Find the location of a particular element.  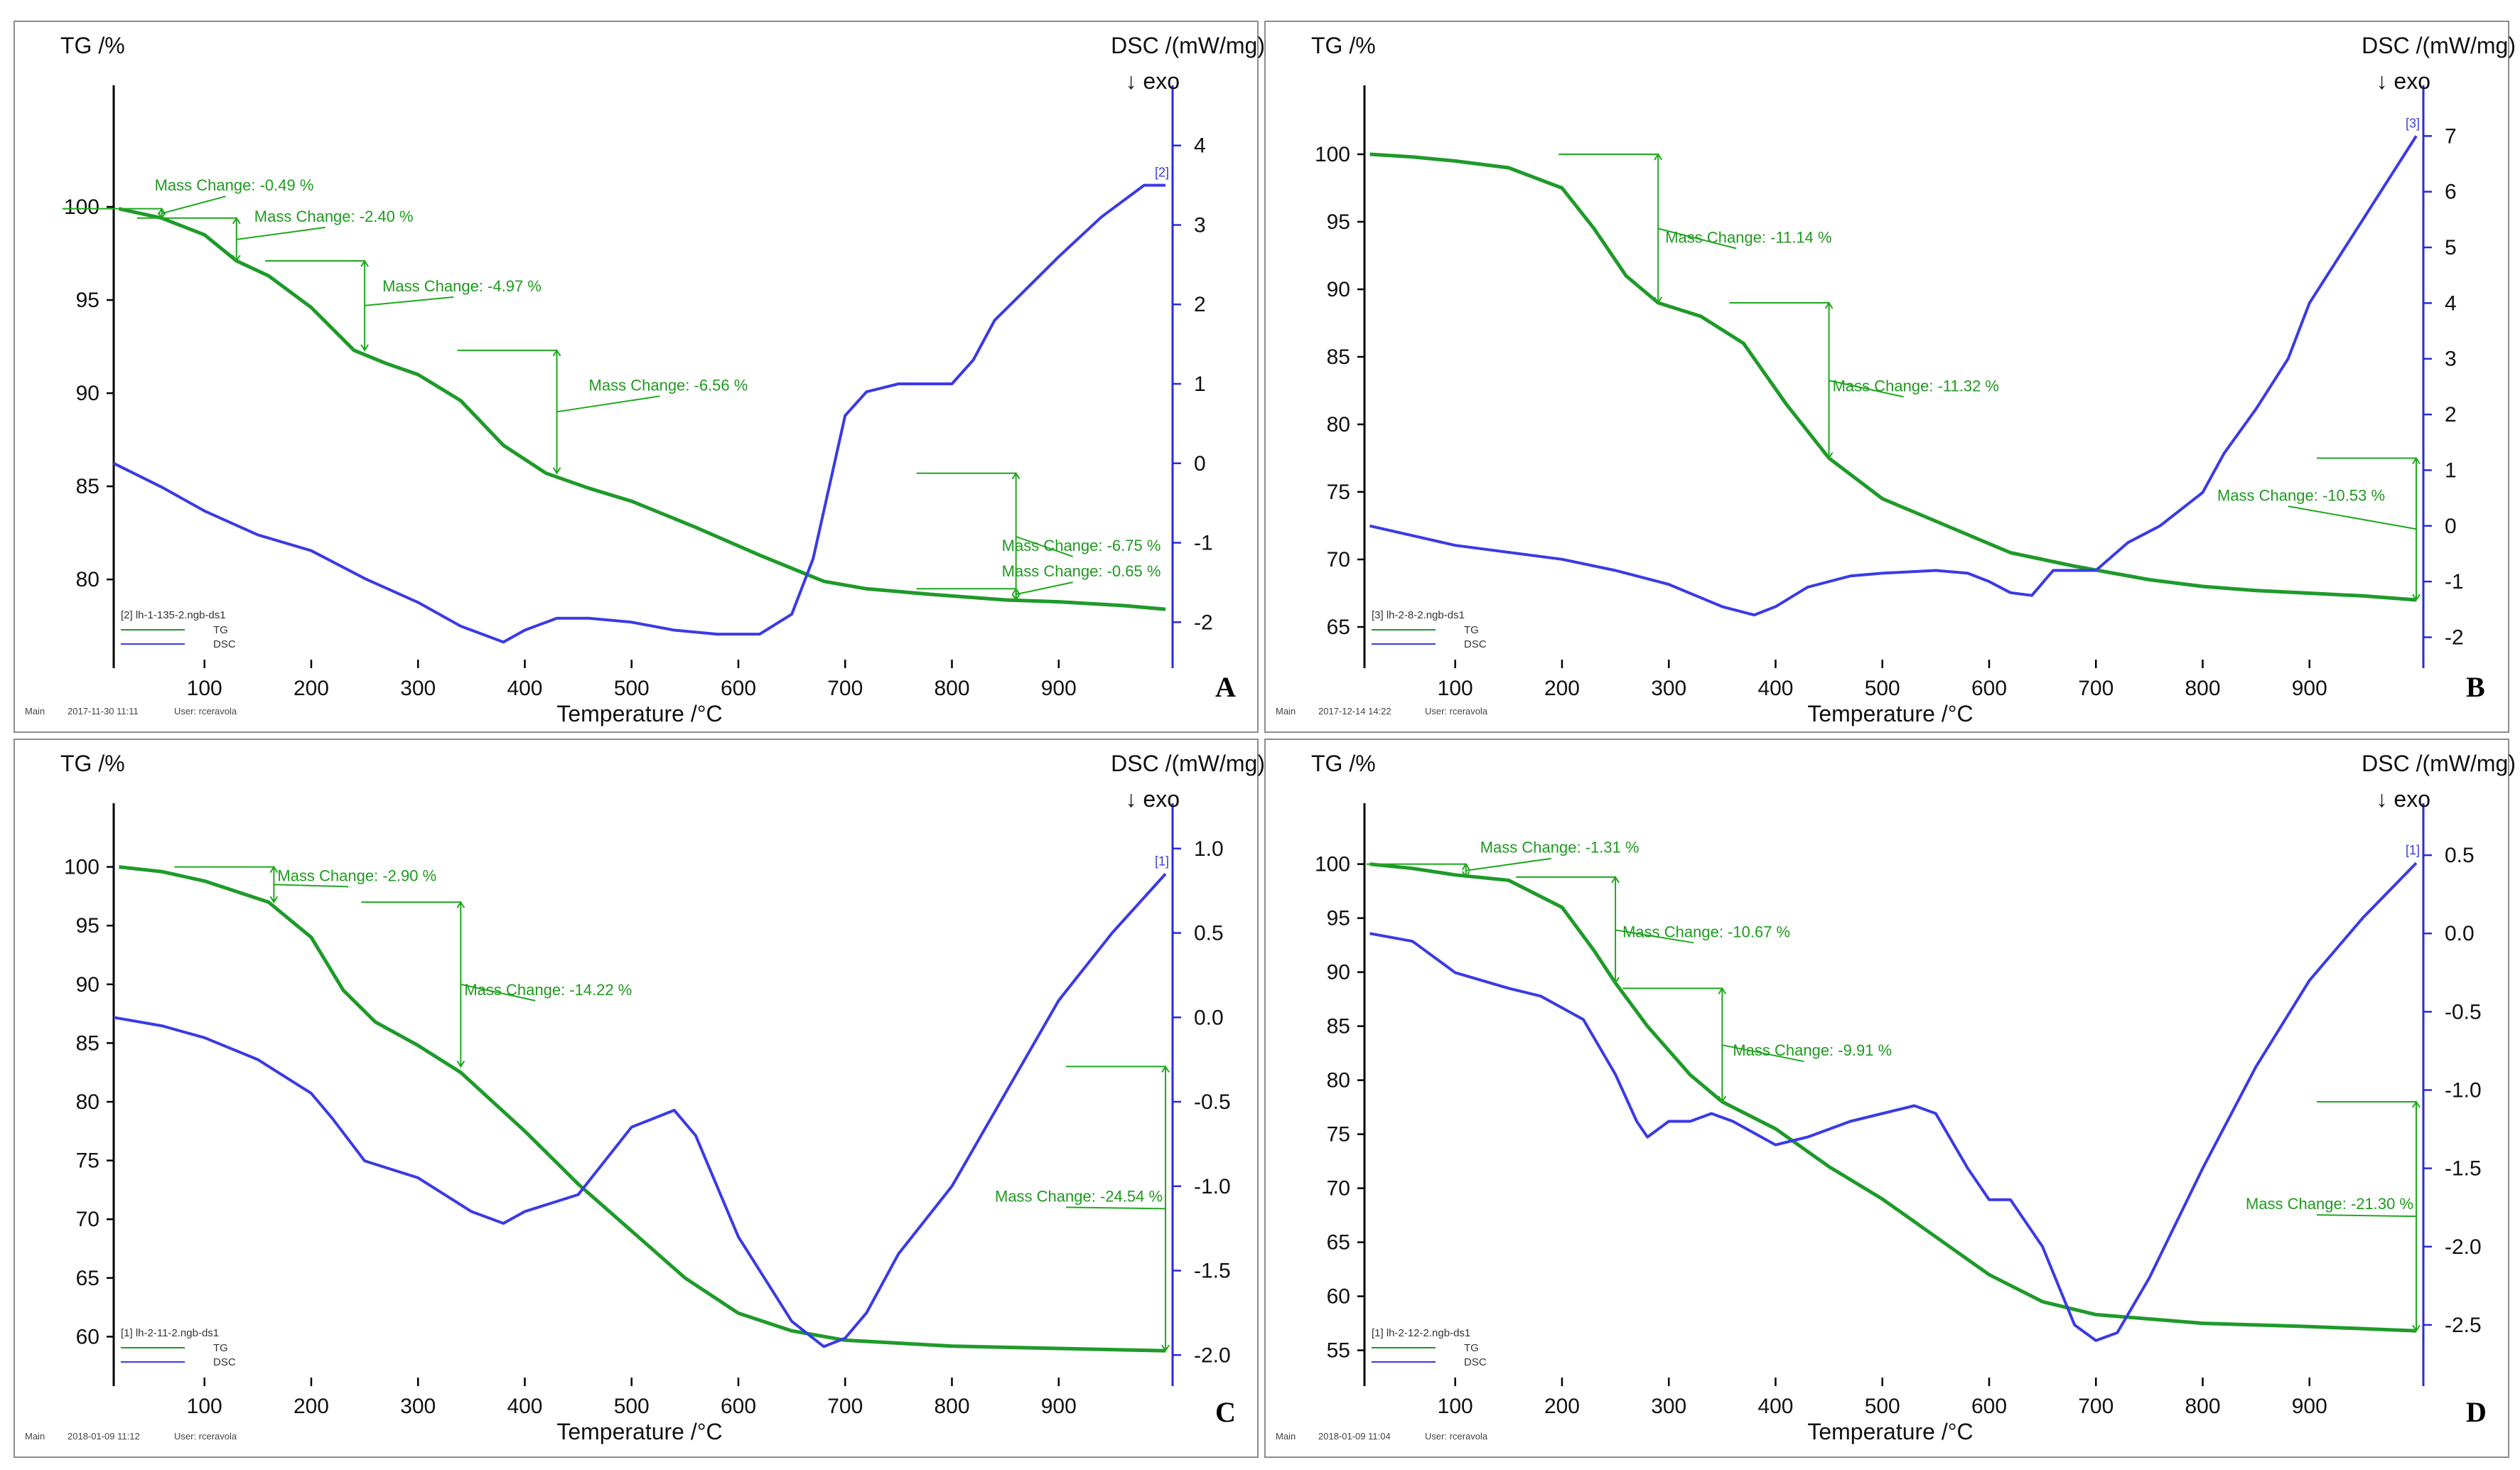

legend-dsc: DSC is located at coordinates (225, 1362).